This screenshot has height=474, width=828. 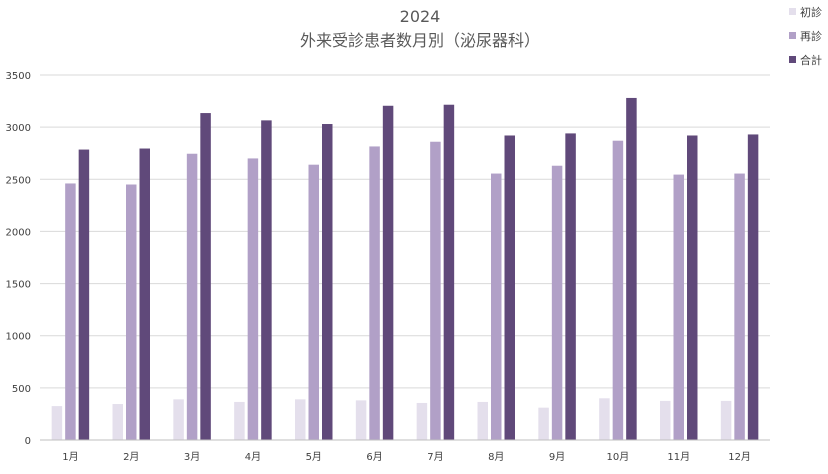 What do you see at coordinates (618, 457) in the screenshot?
I see `x-tick-label: 10月` at bounding box center [618, 457].